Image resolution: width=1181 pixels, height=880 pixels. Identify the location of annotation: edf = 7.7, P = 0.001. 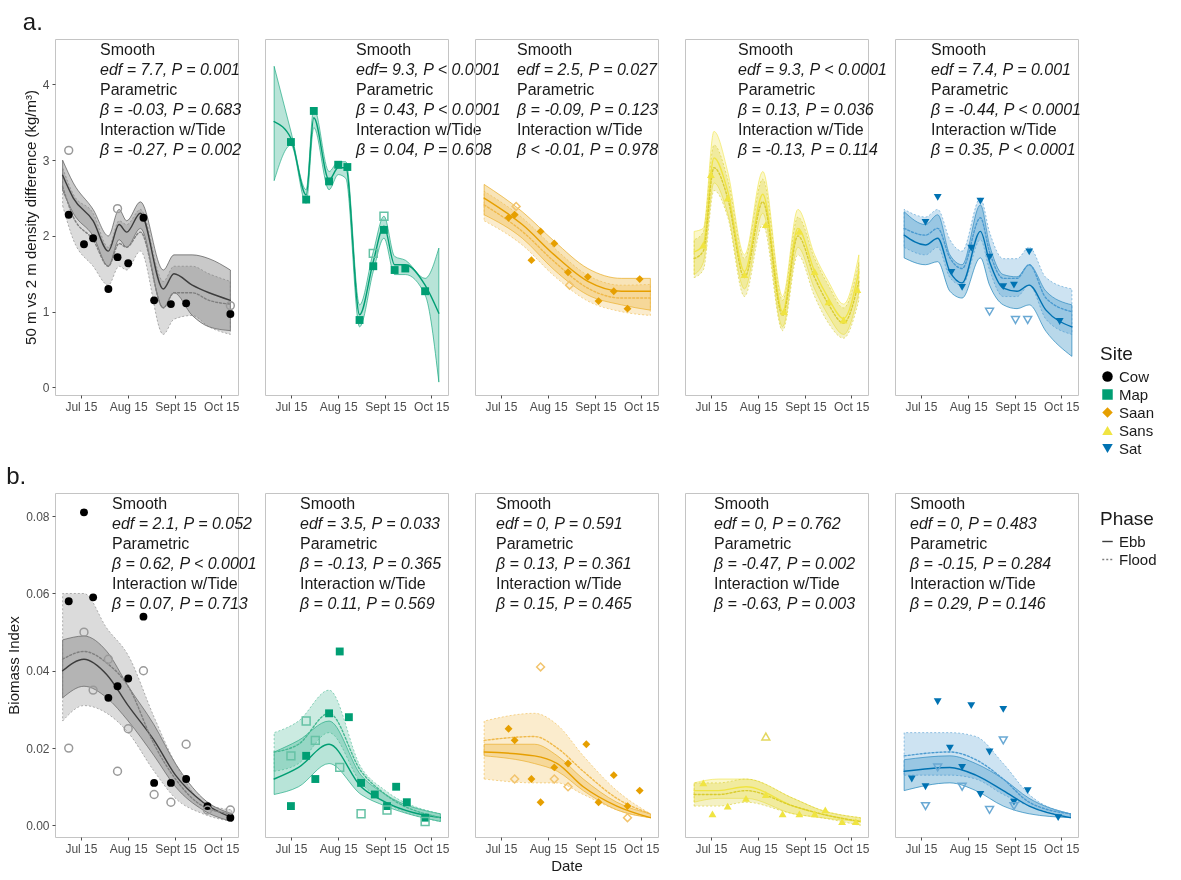
(170, 69).